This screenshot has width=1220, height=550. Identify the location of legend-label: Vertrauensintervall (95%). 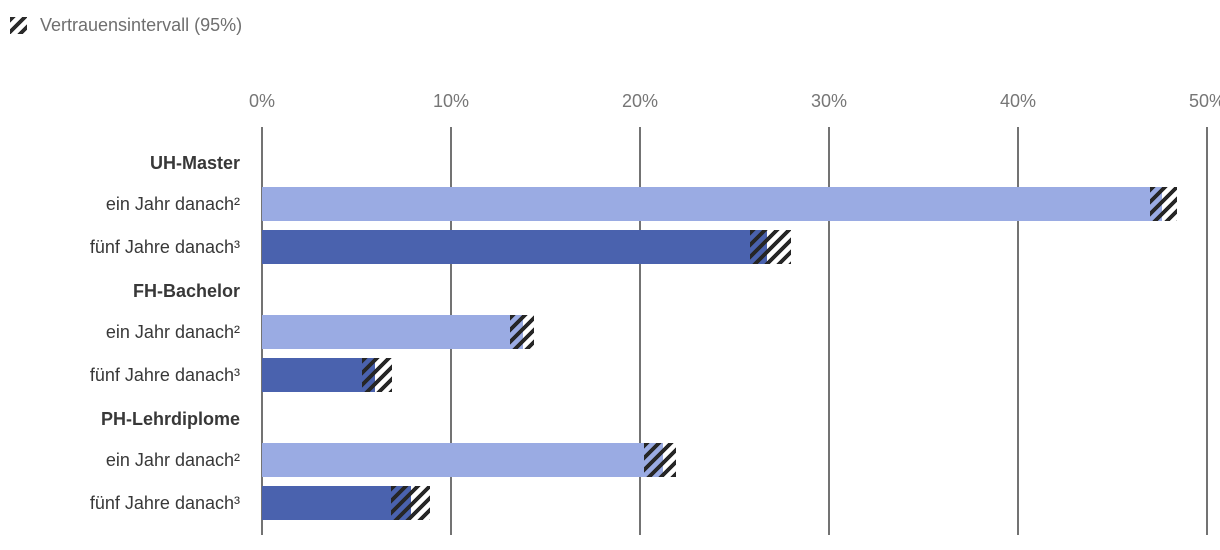
(141, 25).